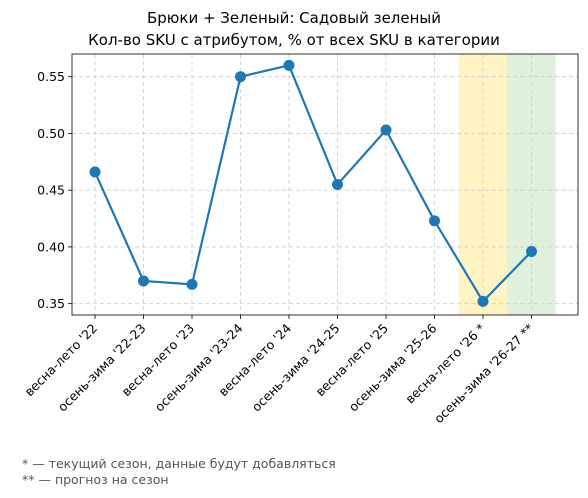 This screenshot has height=498, width=588. Describe the element at coordinates (95, 479) in the screenshot. I see `footnote-forecast: ** — прогноз на сезон` at that location.